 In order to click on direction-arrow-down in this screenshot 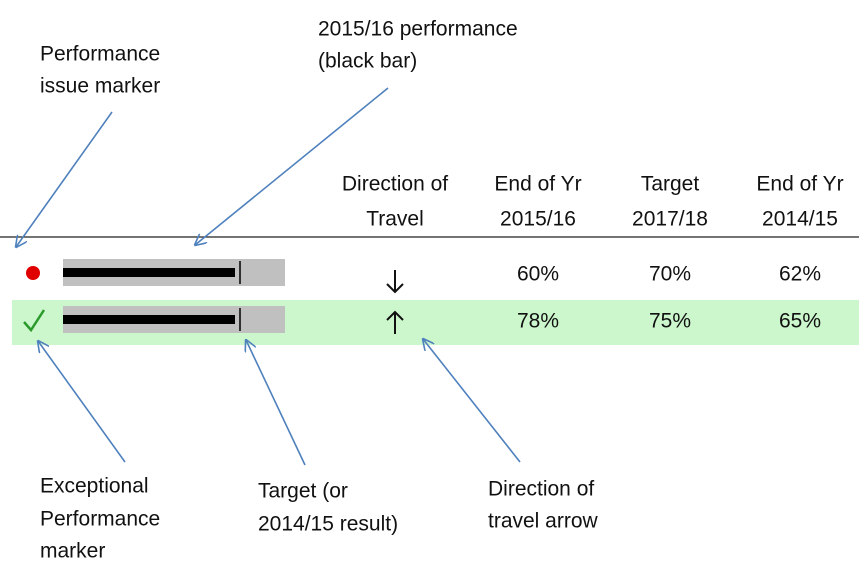, I will do `click(395, 282)`.